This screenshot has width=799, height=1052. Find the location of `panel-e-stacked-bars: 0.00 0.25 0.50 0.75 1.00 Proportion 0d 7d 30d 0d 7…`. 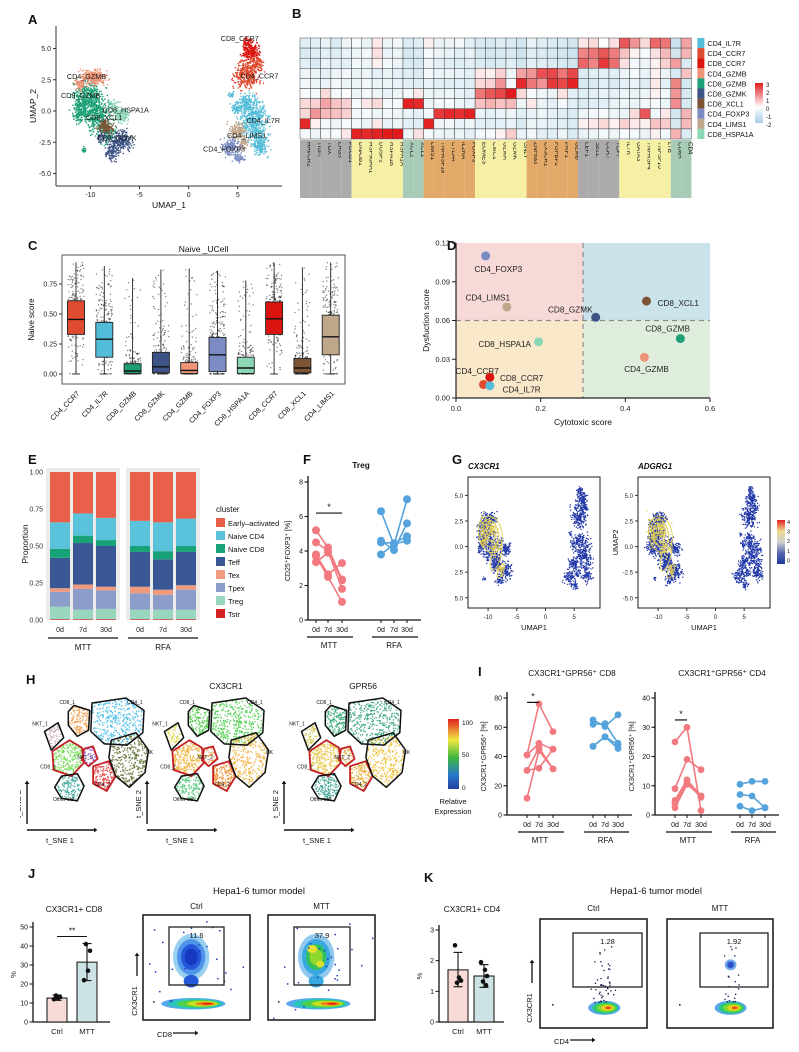

panel-e-stacked-bars: 0.00 0.25 0.50 0.75 1.00 Proportion 0d 7d 30d 0d 7… is located at coordinates (149, 560).